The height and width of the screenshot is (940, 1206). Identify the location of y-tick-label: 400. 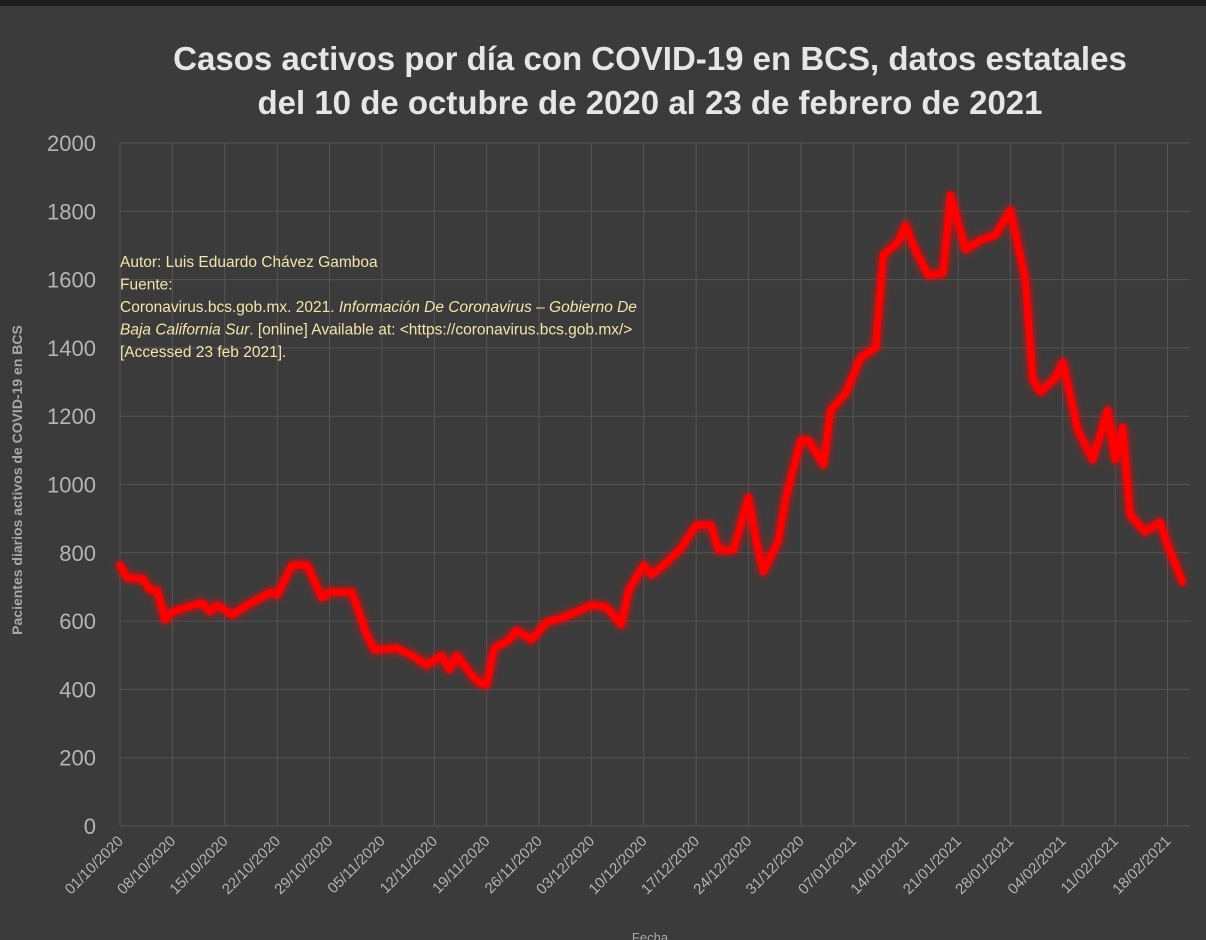
(77, 689).